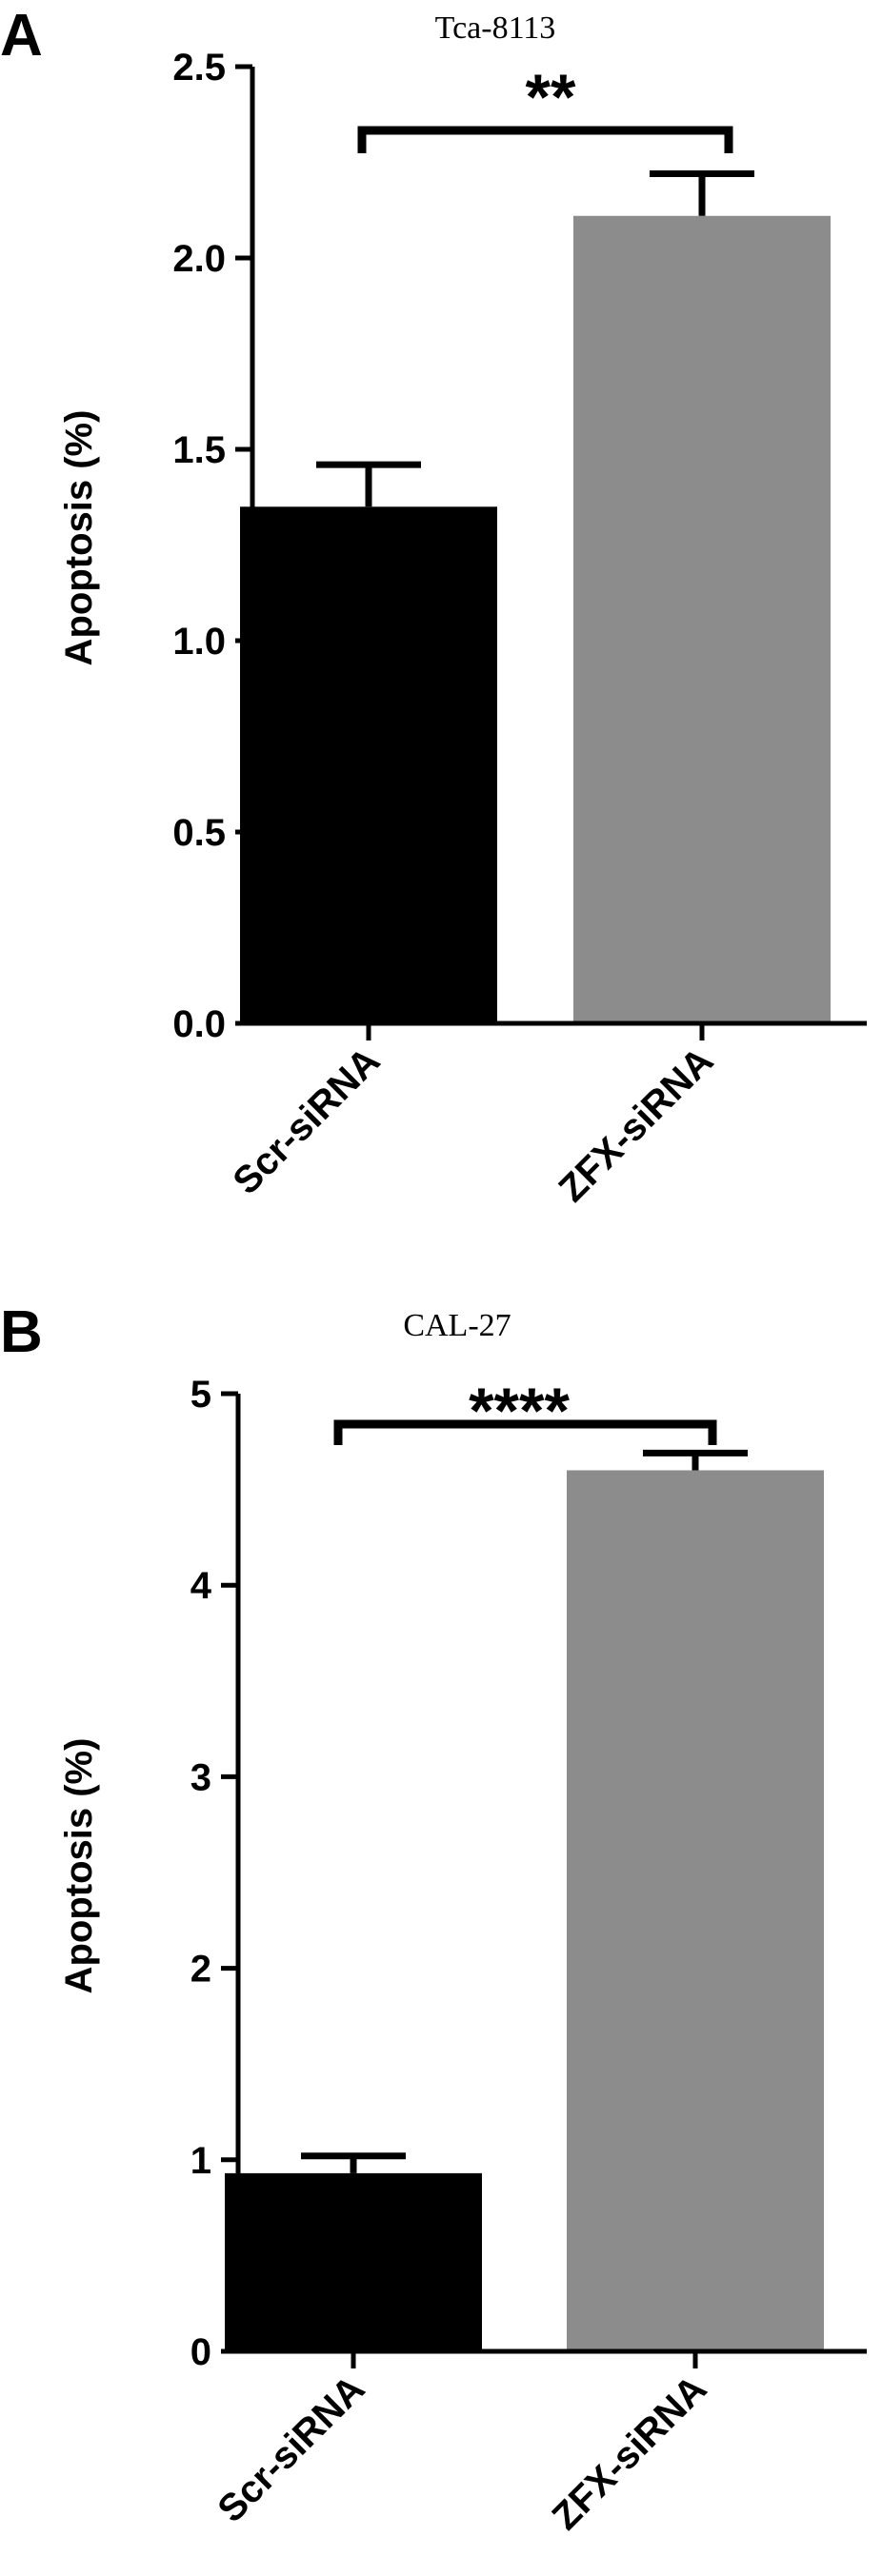  What do you see at coordinates (495, 28) in the screenshot?
I see `chart-title: Tca-8113` at bounding box center [495, 28].